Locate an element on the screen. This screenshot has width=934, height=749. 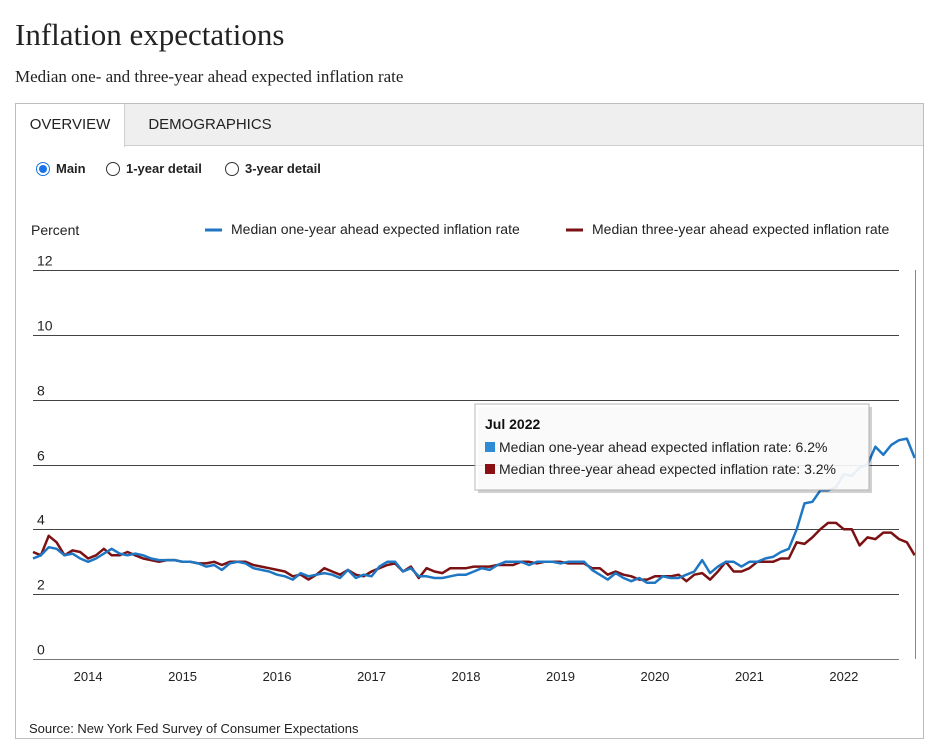
x-tick-label: 2014 is located at coordinates (88, 676).